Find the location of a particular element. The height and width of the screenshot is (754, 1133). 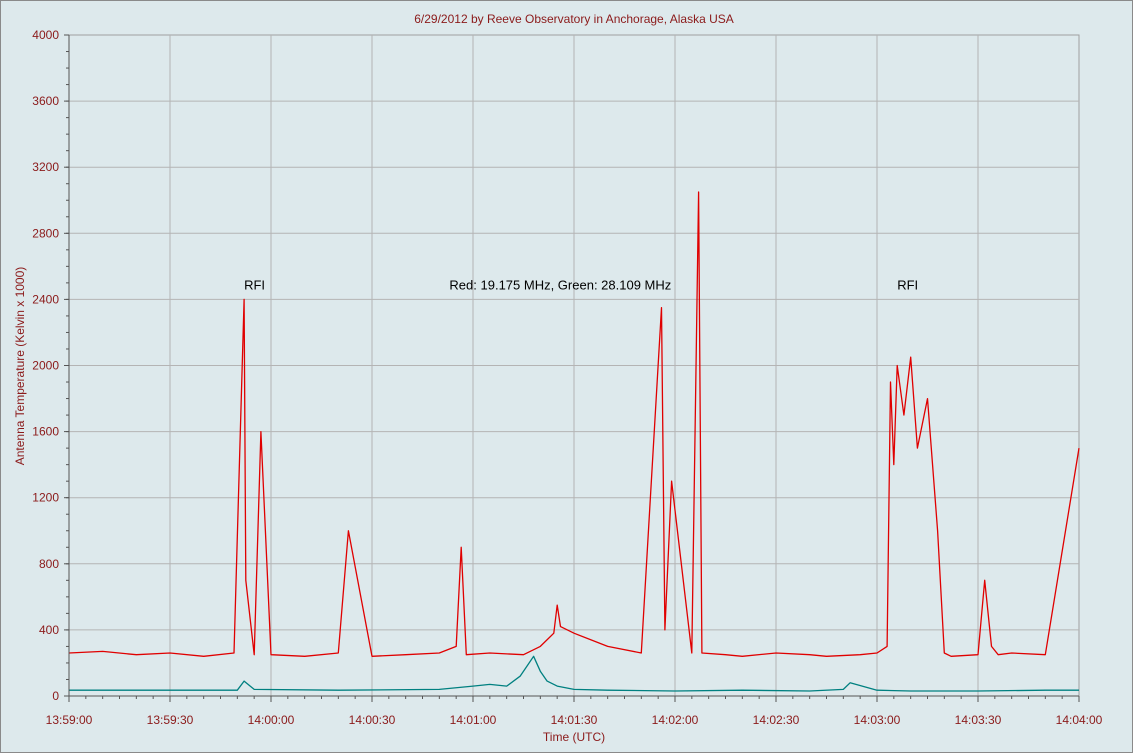

x-tick-label: 14:04:00 is located at coordinates (1079, 720).